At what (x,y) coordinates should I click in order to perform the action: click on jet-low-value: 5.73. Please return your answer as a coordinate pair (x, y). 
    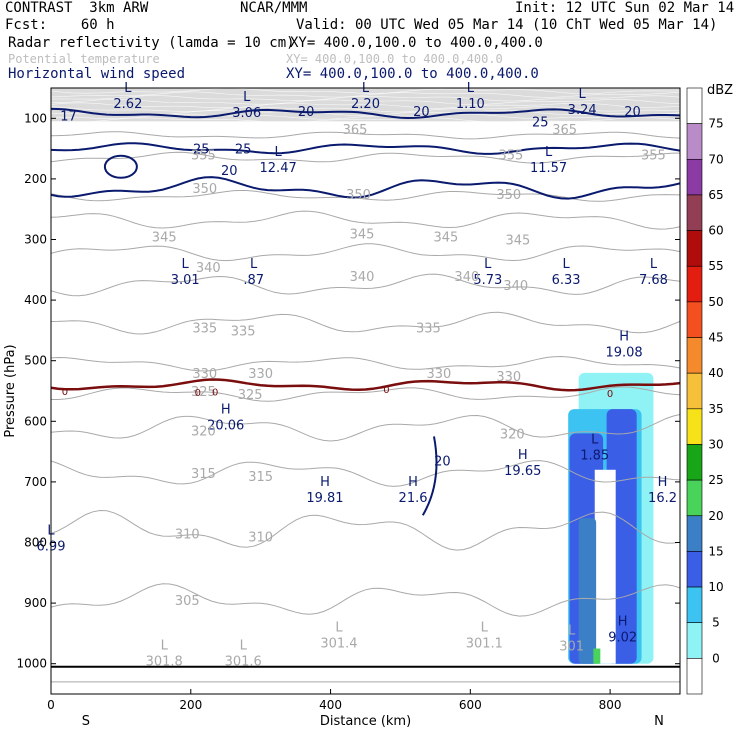
    Looking at the image, I should click on (487, 280).